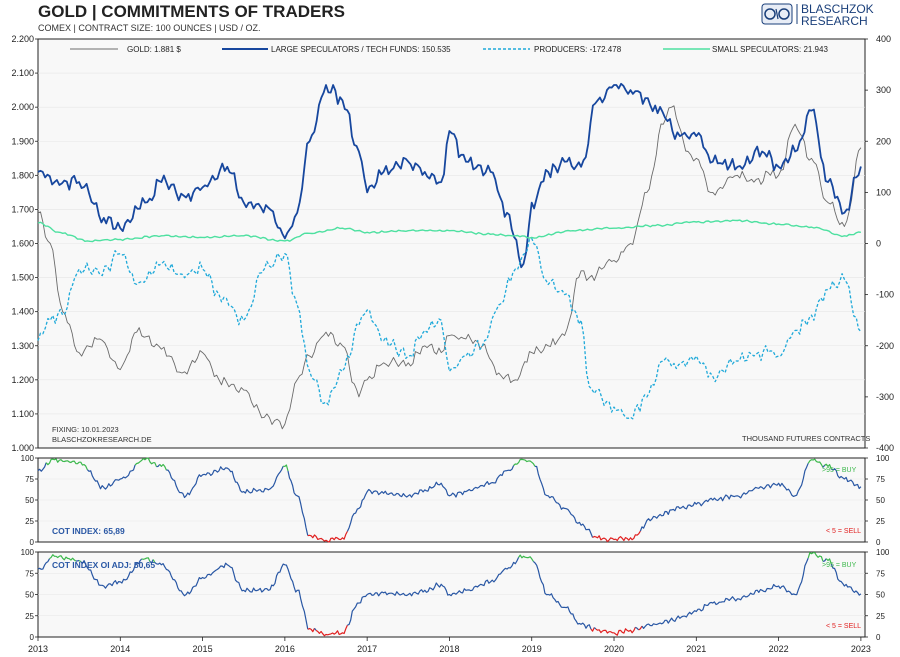  I want to click on cot-index-buy-note: >95 = BUY, so click(839, 470).